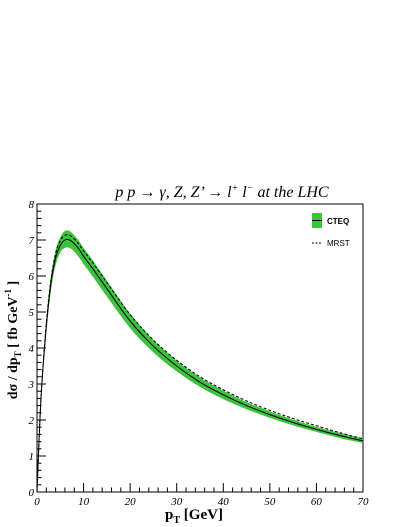 The width and height of the screenshot is (407, 527). What do you see at coordinates (194, 516) in the screenshot?
I see `x-axis-label: pT [GeV]` at bounding box center [194, 516].